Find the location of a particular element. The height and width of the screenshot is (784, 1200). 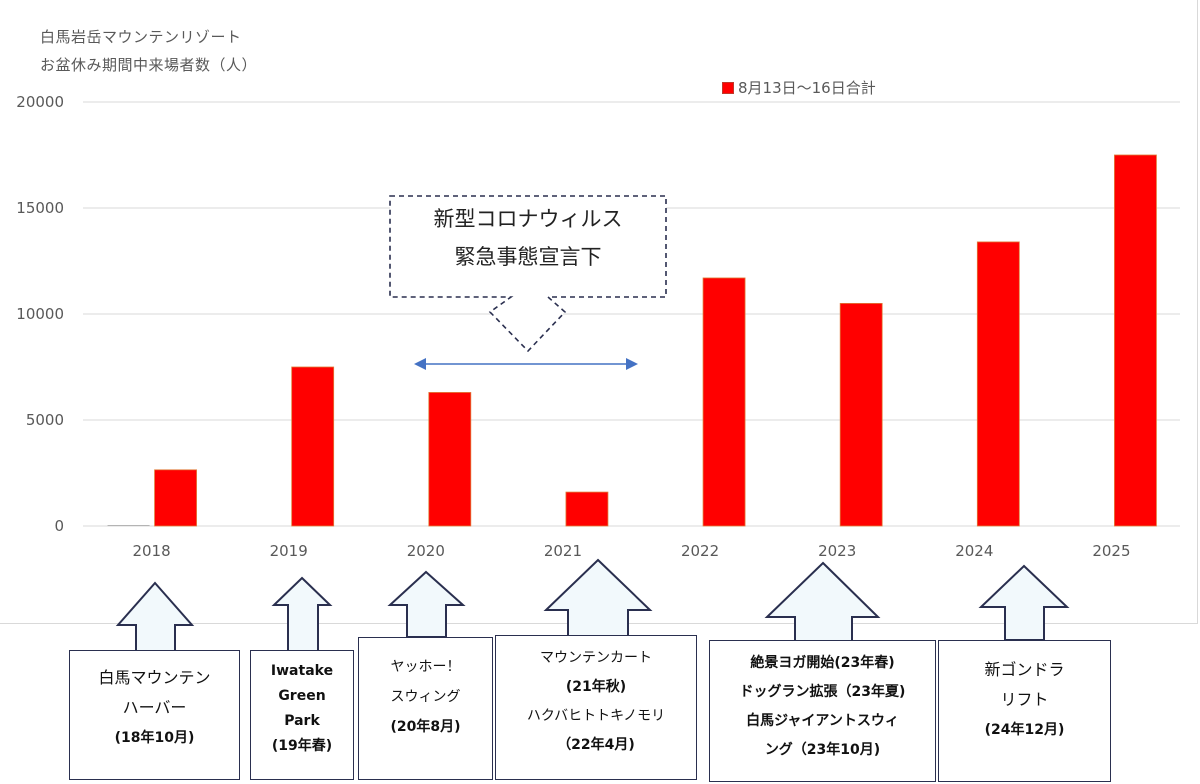

ann-3-line-1: ヤッホー！ is located at coordinates (425, 667).